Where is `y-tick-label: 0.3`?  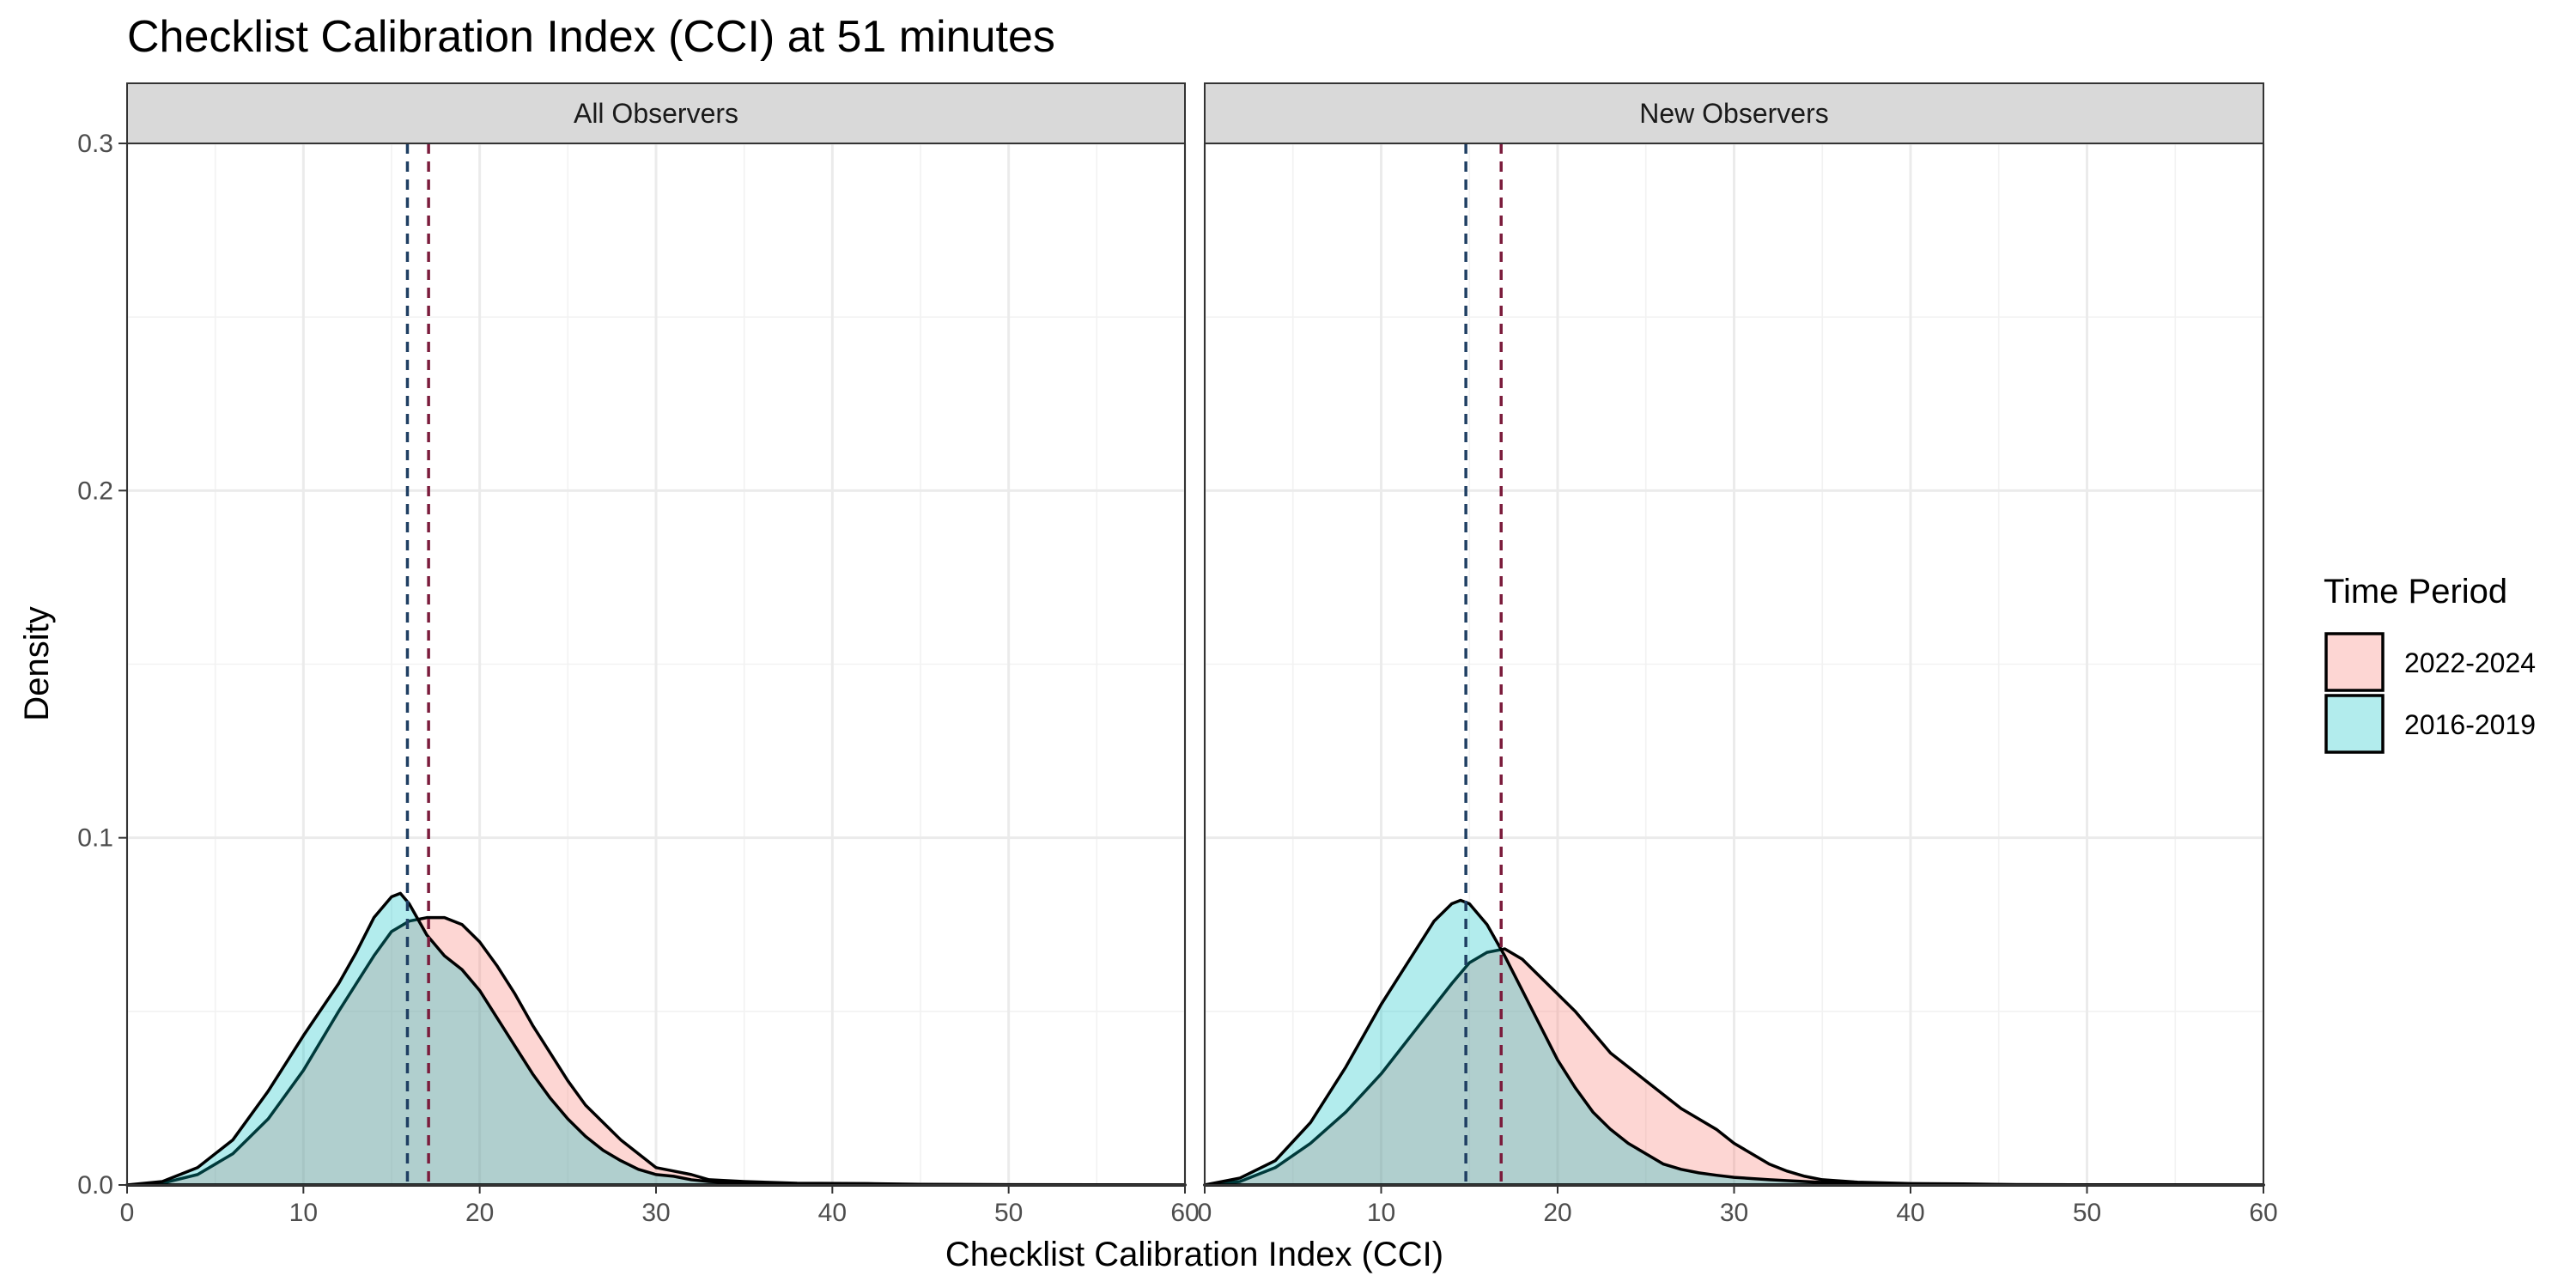
y-tick-label: 0.3 is located at coordinates (95, 144).